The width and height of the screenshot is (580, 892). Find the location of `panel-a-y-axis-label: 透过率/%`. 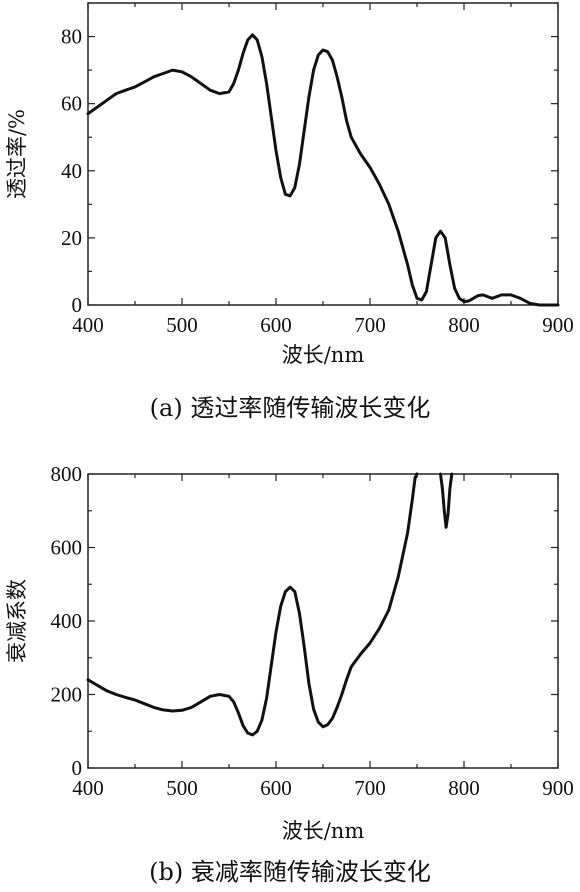

panel-a-y-axis-label: 透过率/% is located at coordinates (17, 154).